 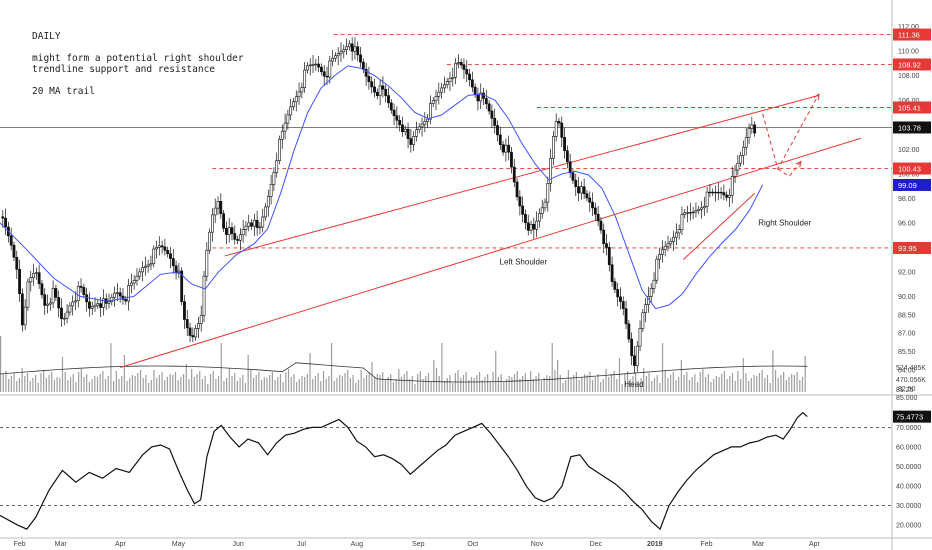 What do you see at coordinates (404, 372) in the screenshot?
I see `volume-ma-line` at bounding box center [404, 372].